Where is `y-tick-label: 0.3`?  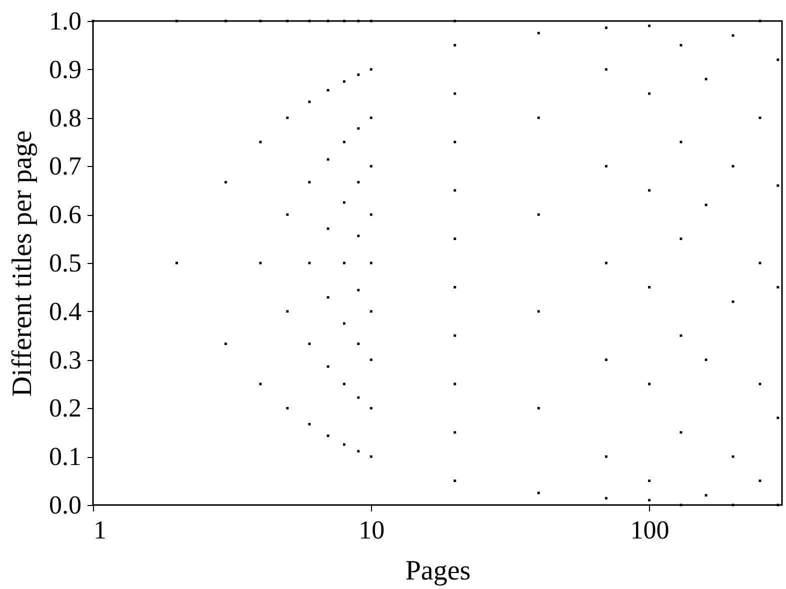
y-tick-label: 0.3 is located at coordinates (65, 359).